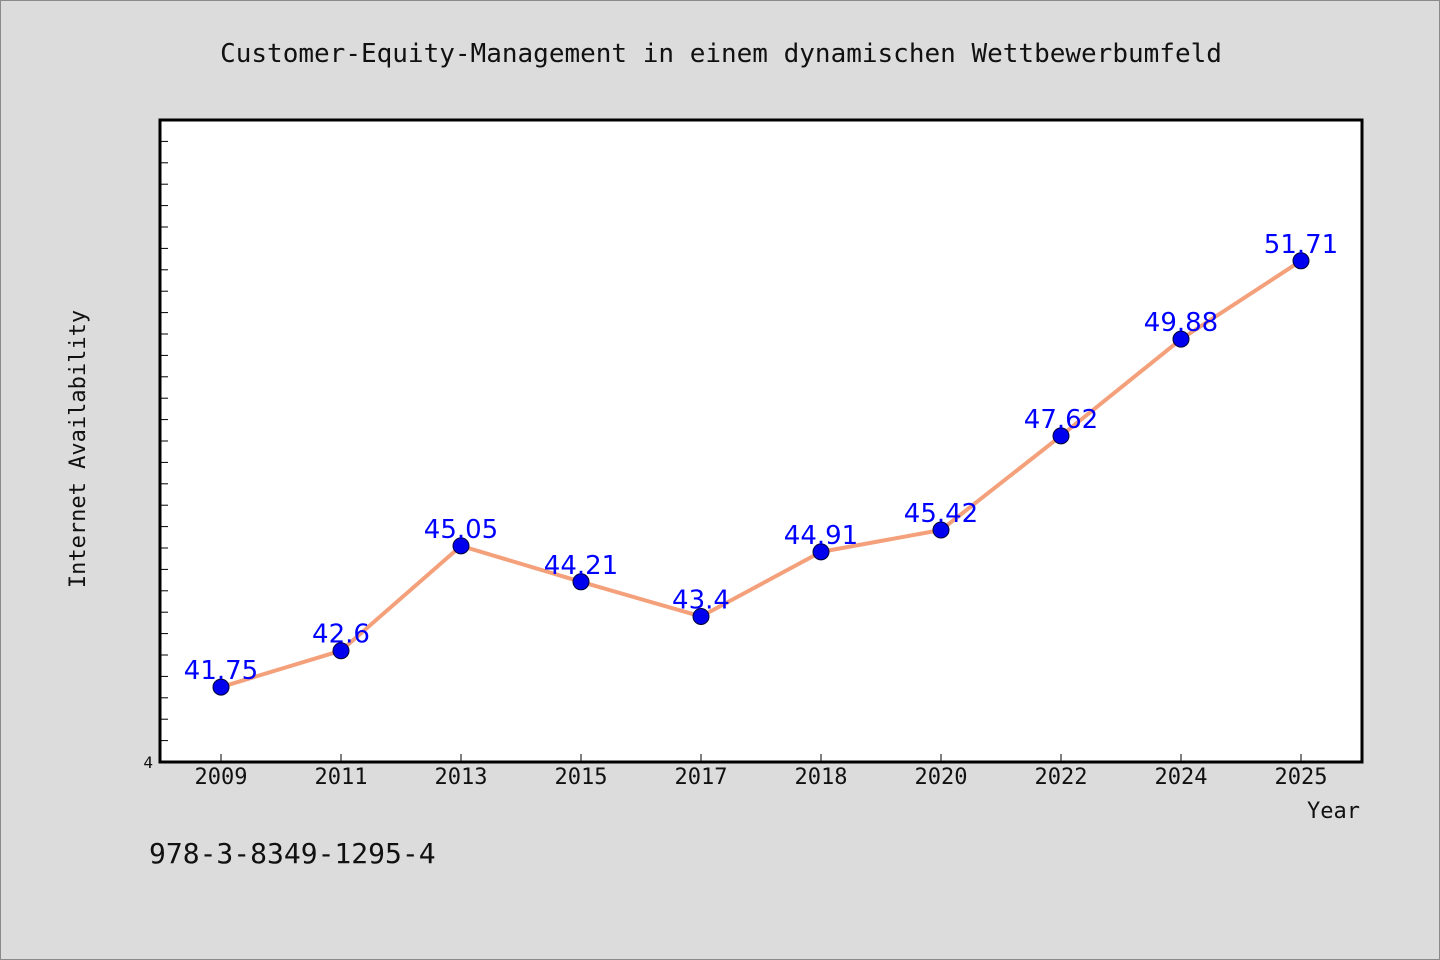  Describe the element at coordinates (341, 635) in the screenshot. I see `data-label: 42.6` at that location.